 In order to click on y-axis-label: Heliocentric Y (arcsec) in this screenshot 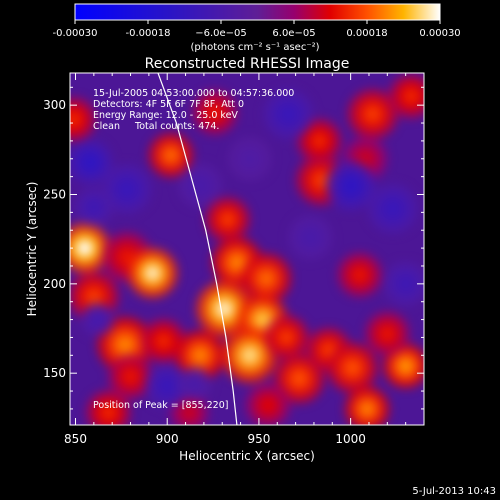, I will do `click(32, 249)`.